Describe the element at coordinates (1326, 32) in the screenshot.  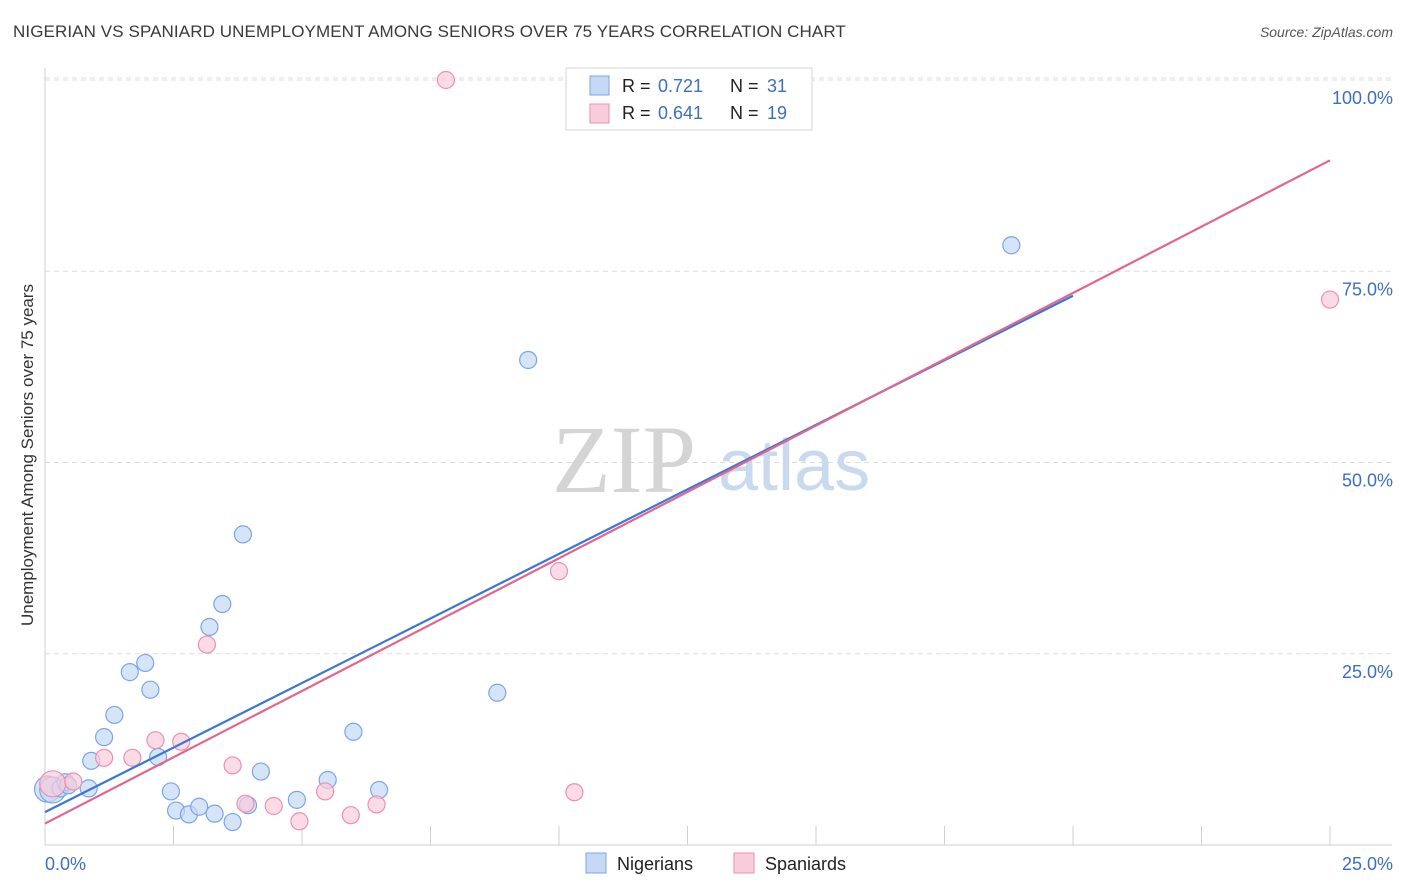
I see `source-credit: Source: ZipAtlas.com` at that location.